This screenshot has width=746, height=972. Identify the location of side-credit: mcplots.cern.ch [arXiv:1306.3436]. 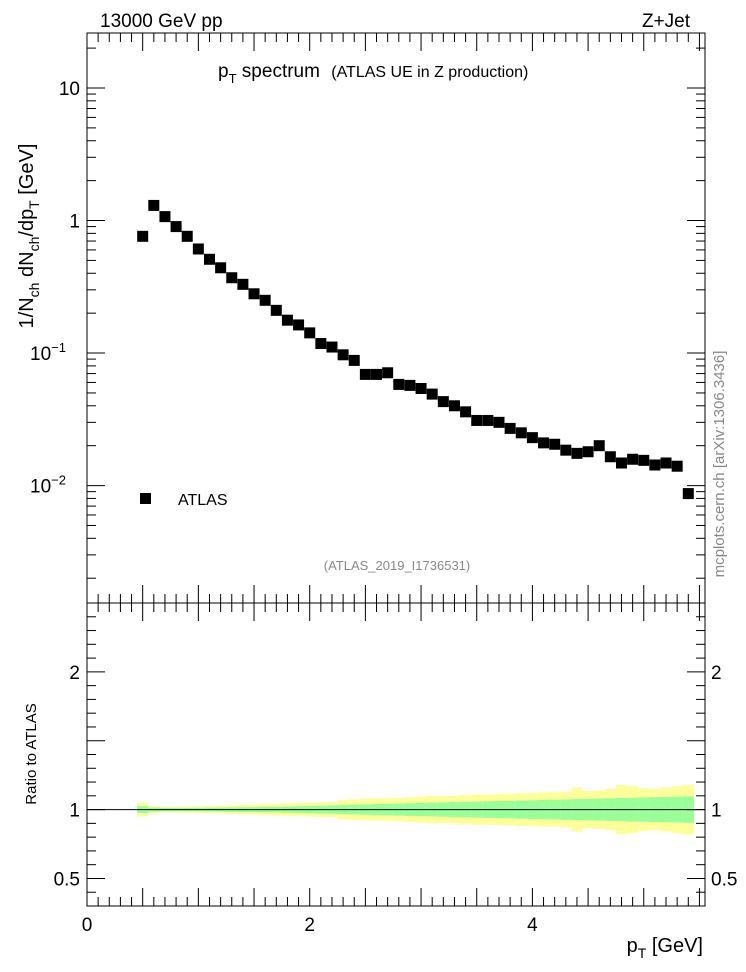
(719, 464).